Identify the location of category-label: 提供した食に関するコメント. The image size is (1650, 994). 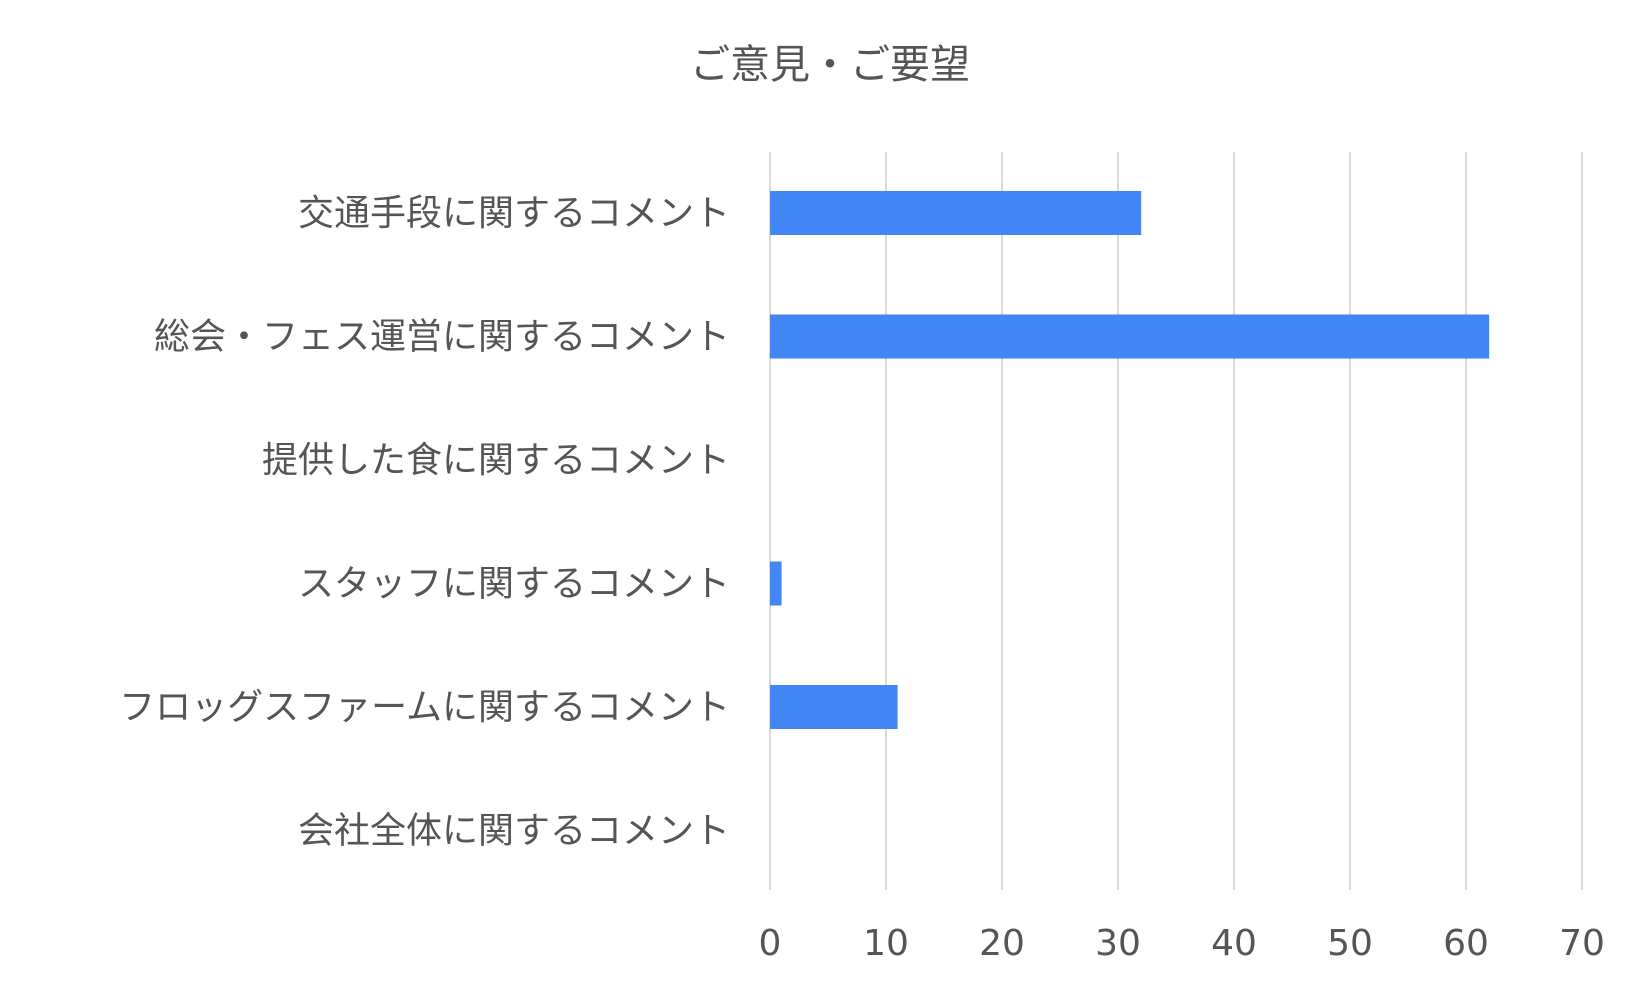
(496, 460).